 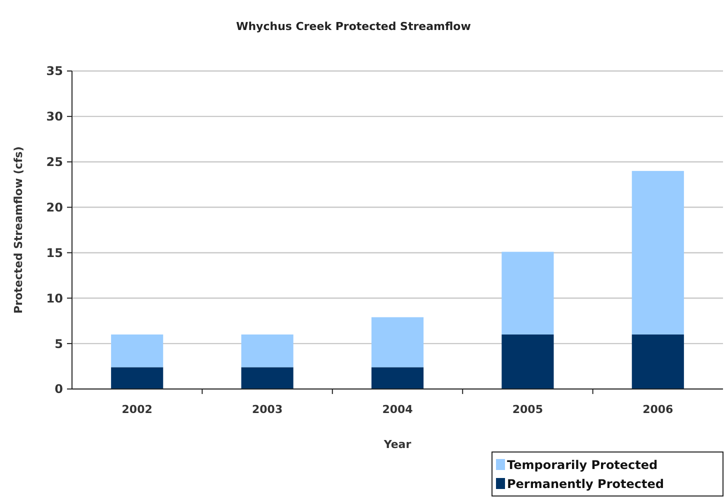 What do you see at coordinates (54, 117) in the screenshot?
I see `y-tick-label: 30` at bounding box center [54, 117].